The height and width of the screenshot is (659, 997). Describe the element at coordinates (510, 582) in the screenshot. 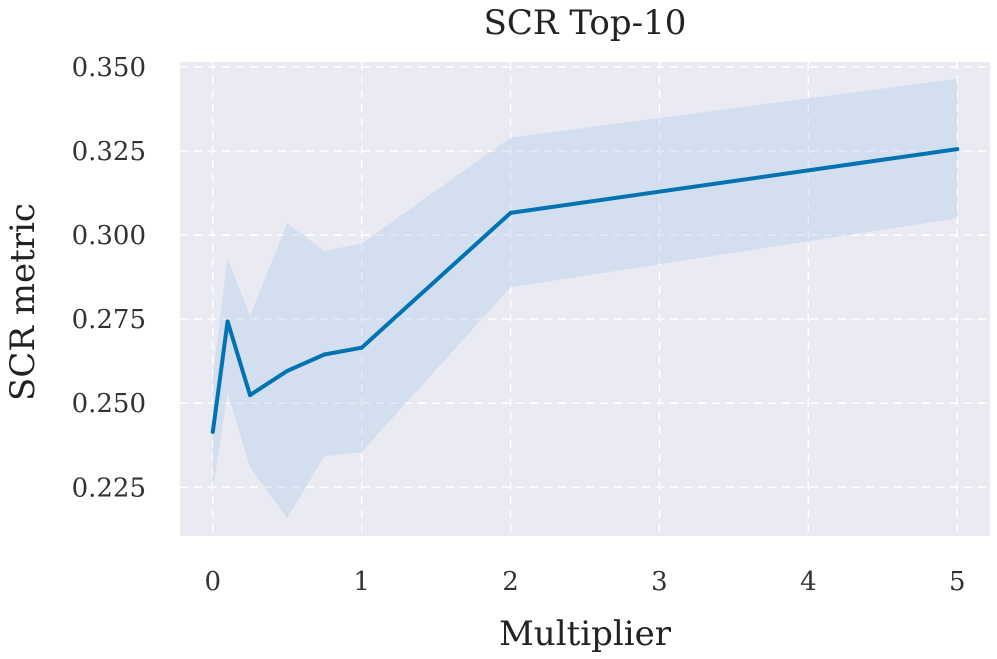

I see `x-tick-label: 2` at that location.